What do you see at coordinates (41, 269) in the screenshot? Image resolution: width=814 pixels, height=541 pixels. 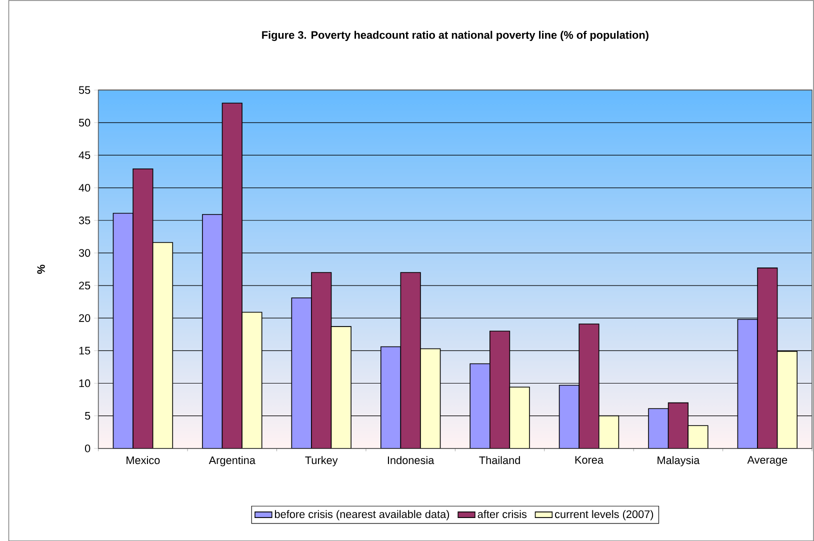 I see `y-axis-title: %` at bounding box center [41, 269].